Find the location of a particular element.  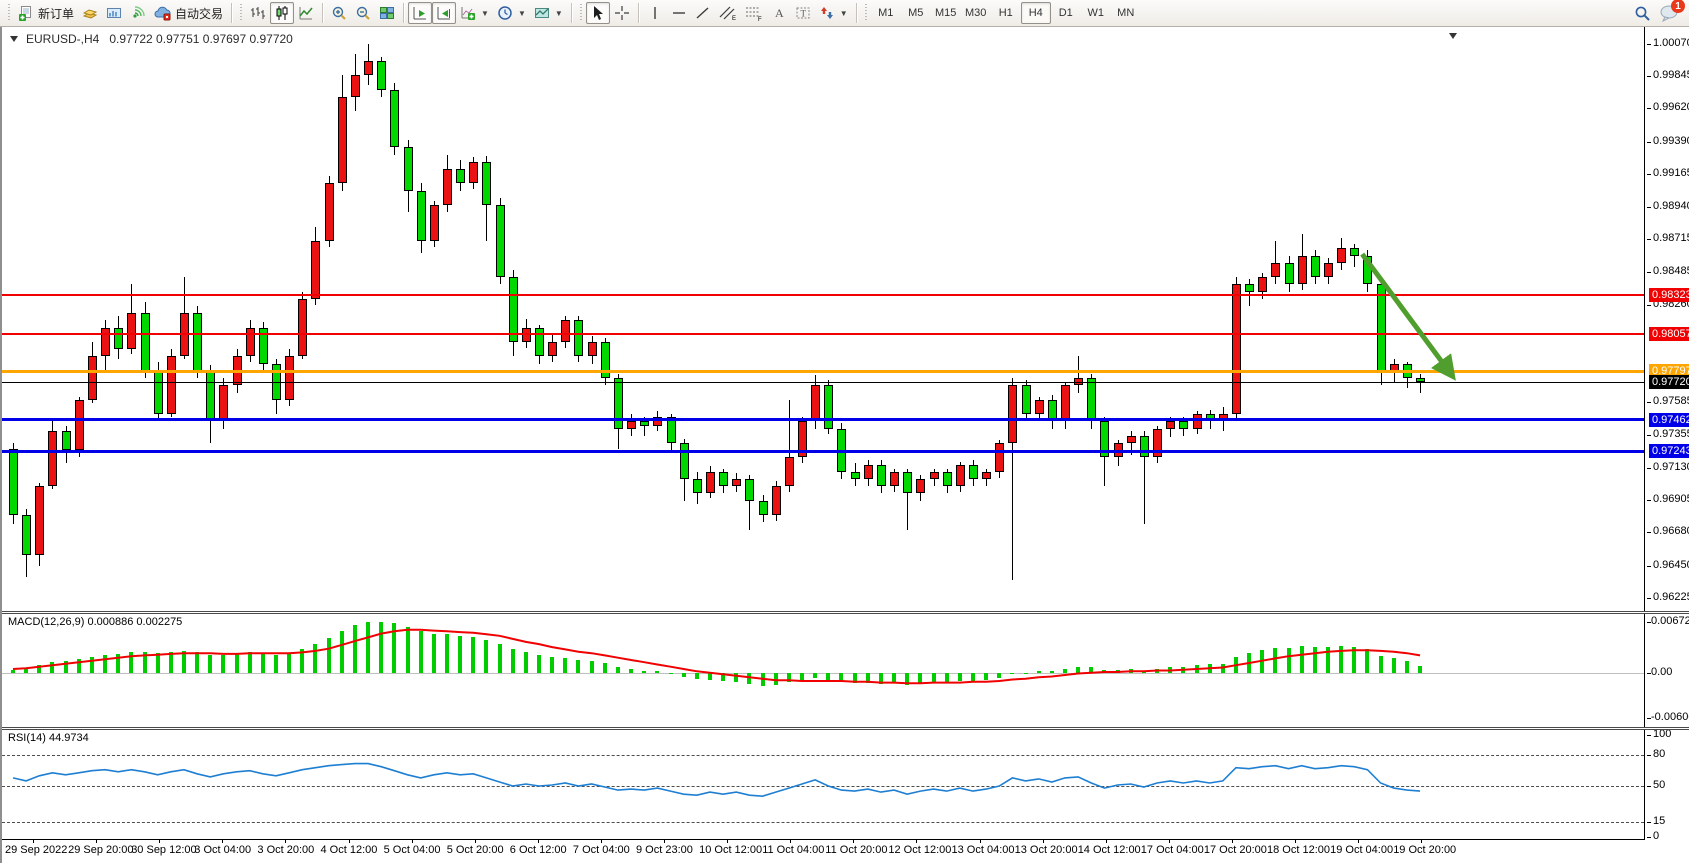

current-price-tag: 0.97720 is located at coordinates (1669, 382).